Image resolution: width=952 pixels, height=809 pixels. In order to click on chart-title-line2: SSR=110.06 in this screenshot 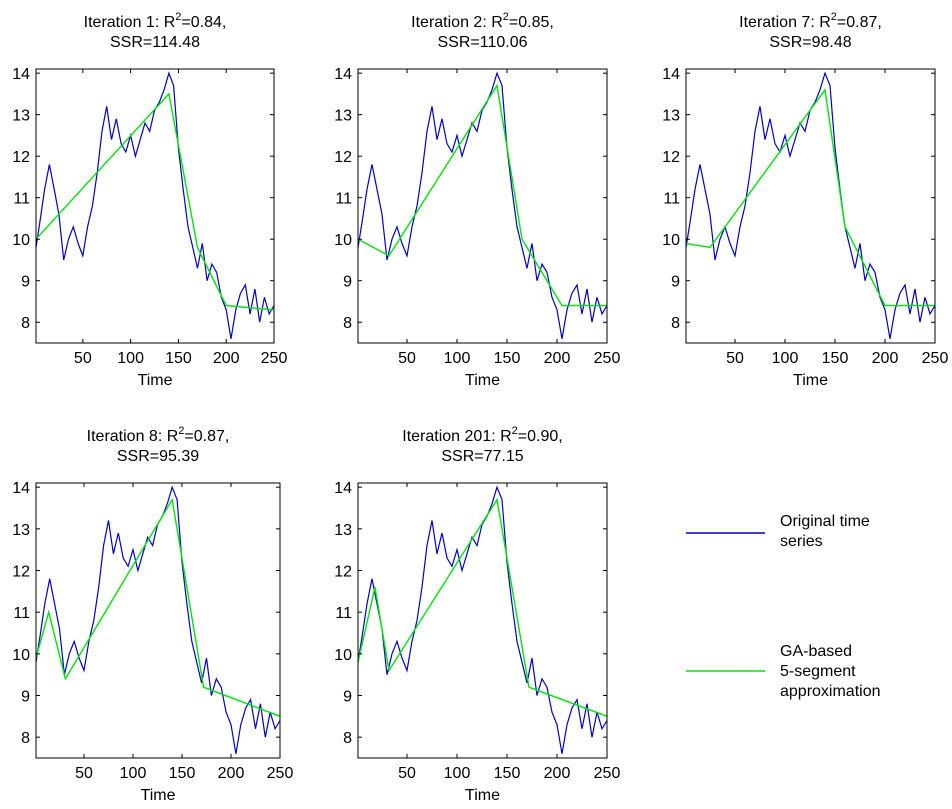, I will do `click(483, 42)`.